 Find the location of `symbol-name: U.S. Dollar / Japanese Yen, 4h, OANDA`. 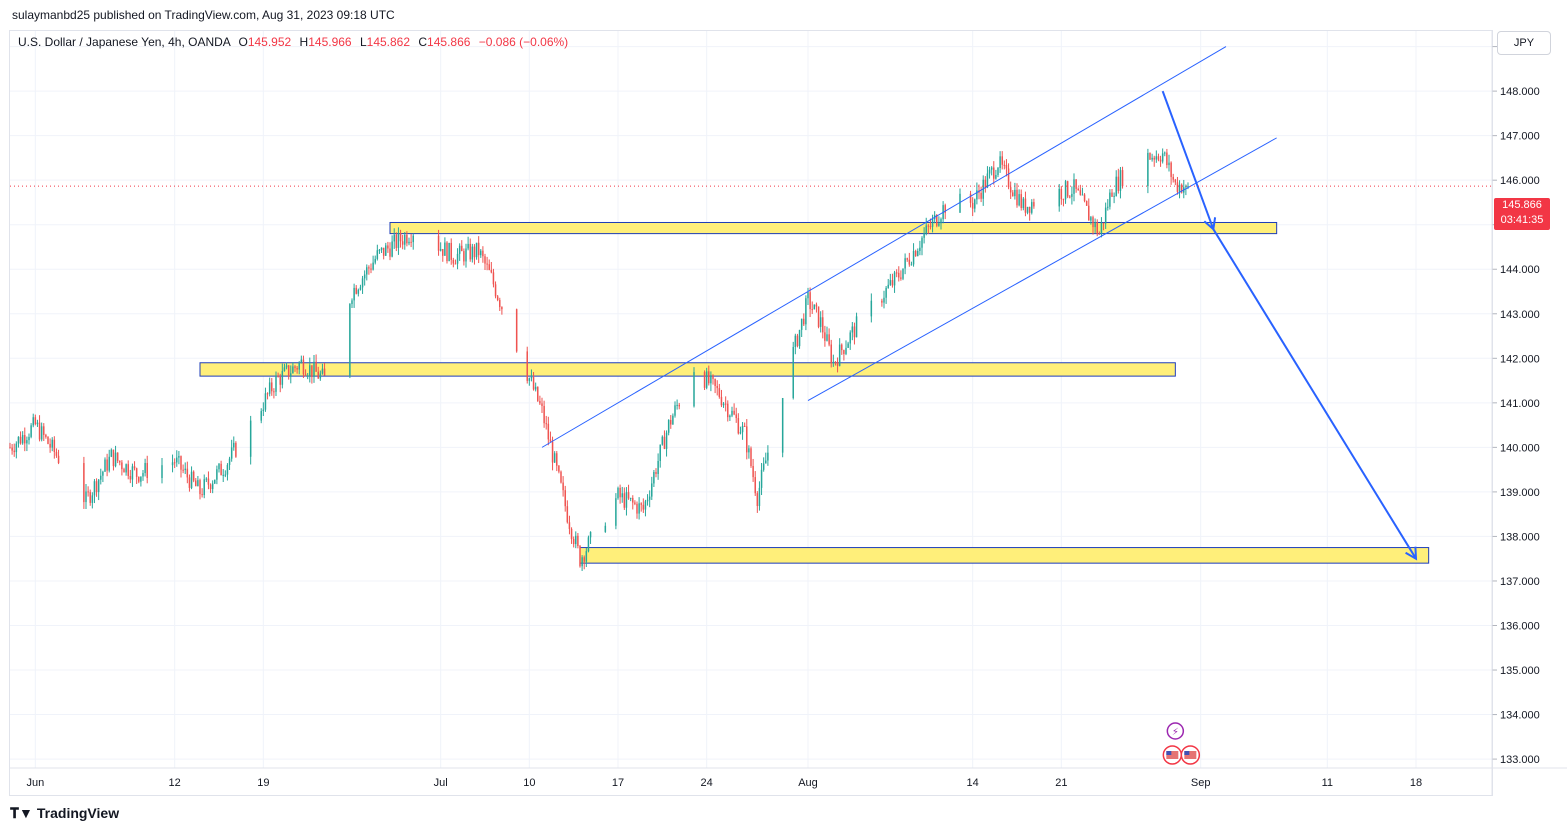

symbol-name: U.S. Dollar / Japanese Yen, 4h, OANDA is located at coordinates (124, 42).